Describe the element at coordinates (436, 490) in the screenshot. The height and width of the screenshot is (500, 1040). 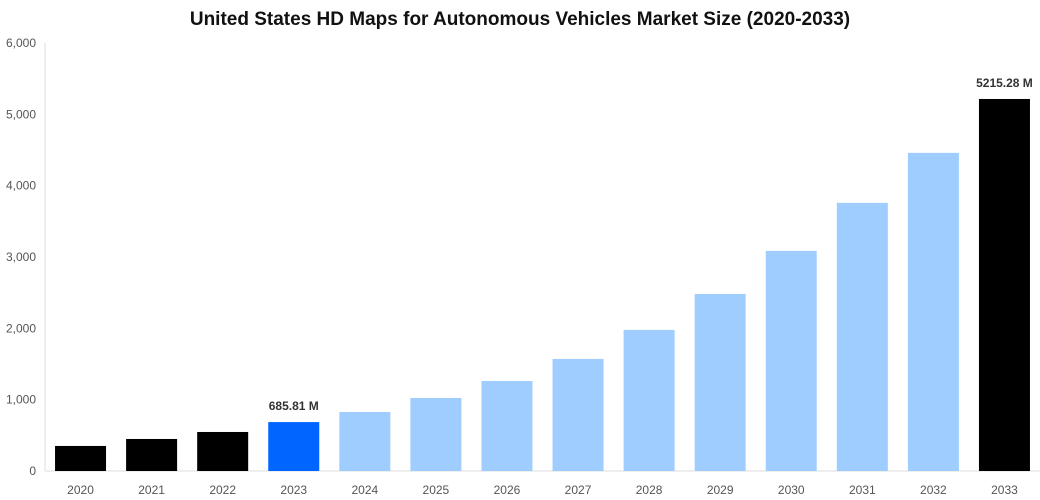
I see `x-tick-label: 2025` at that location.